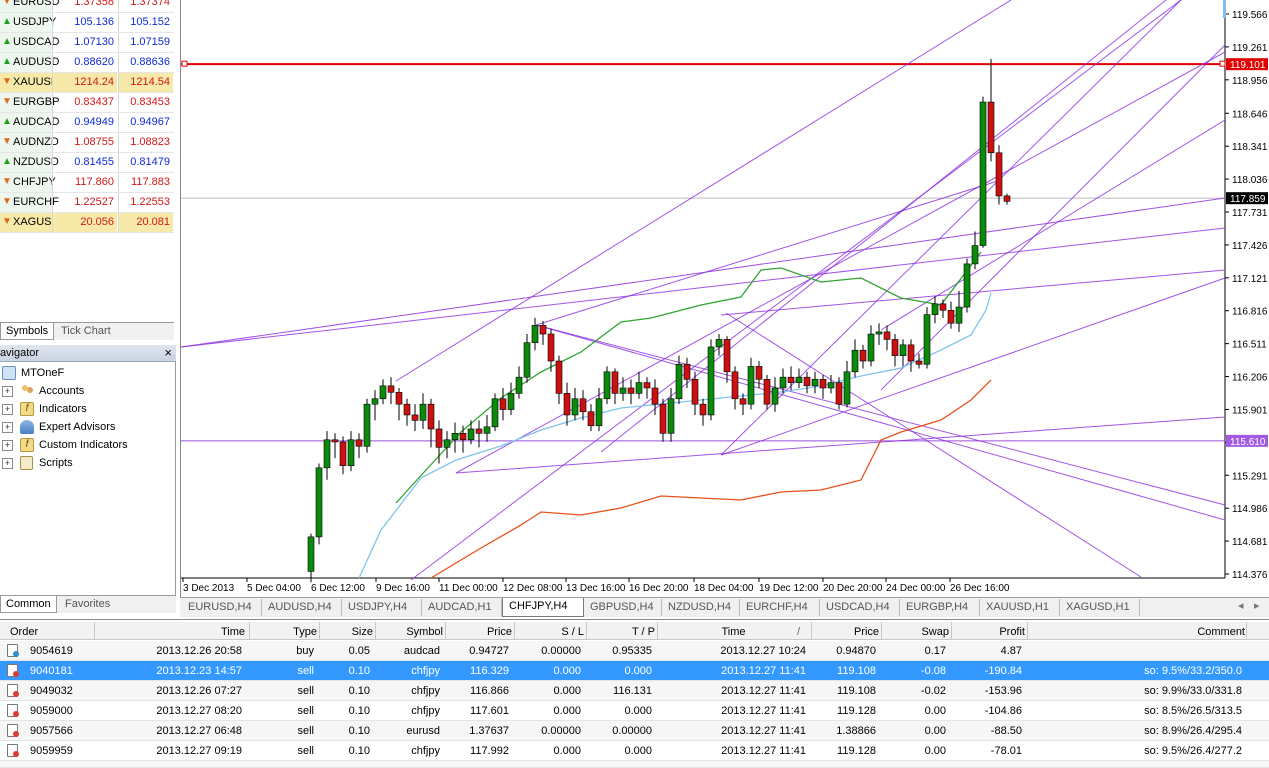 The image size is (1269, 768). What do you see at coordinates (87, 103) in the screenshot?
I see `market-watch-row: ▼ EURGBP 0.83437 0.83453` at bounding box center [87, 103].